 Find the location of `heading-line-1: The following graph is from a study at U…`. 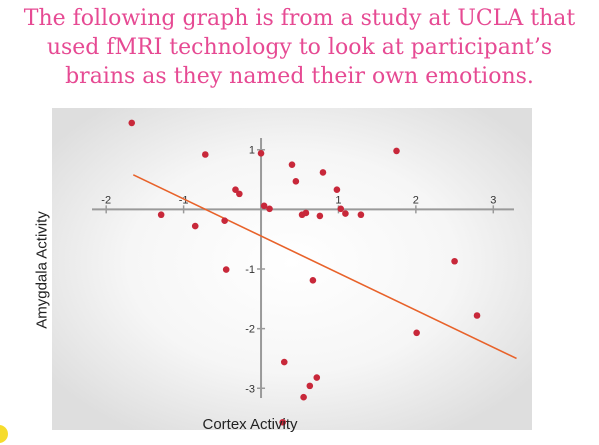

heading-line-1: The following graph is from a study at U… is located at coordinates (299, 18).